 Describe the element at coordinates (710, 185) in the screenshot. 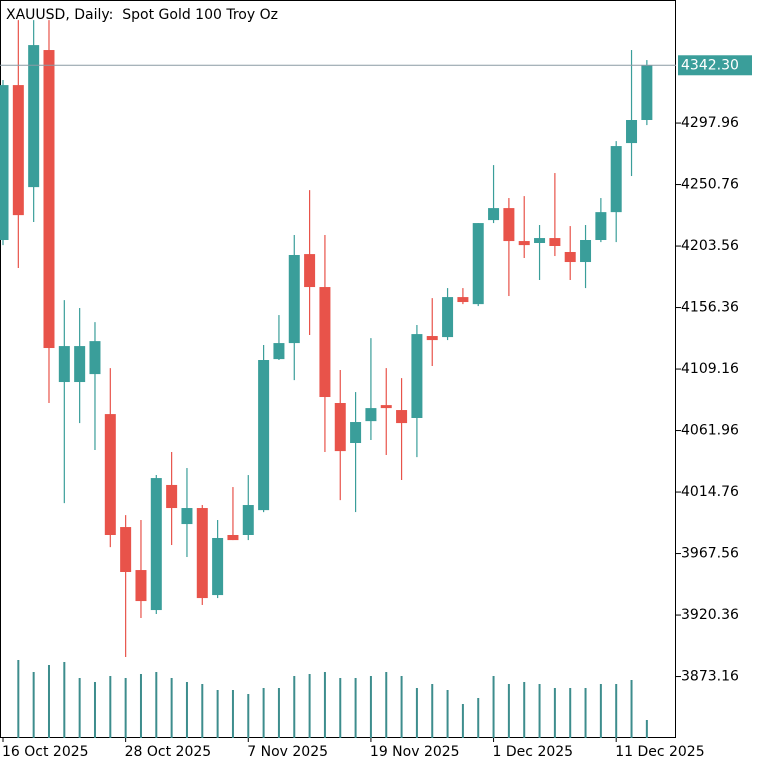

I see `y-tick-label: 4250.76` at that location.